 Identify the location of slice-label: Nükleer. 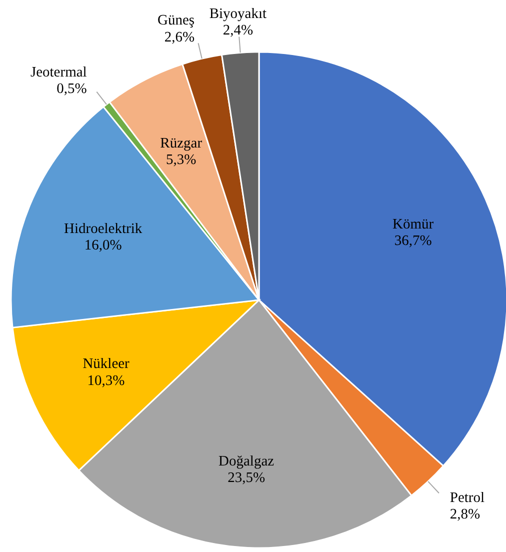
(106, 364).